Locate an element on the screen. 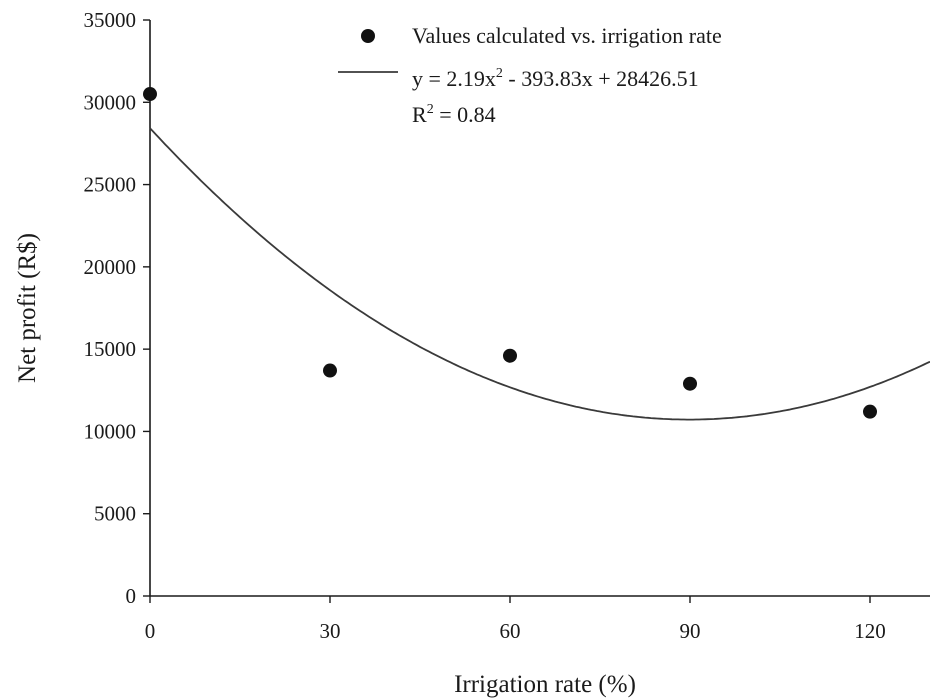 Image resolution: width=930 pixels, height=698 pixels. legend-marker-scatter is located at coordinates (368, 36).